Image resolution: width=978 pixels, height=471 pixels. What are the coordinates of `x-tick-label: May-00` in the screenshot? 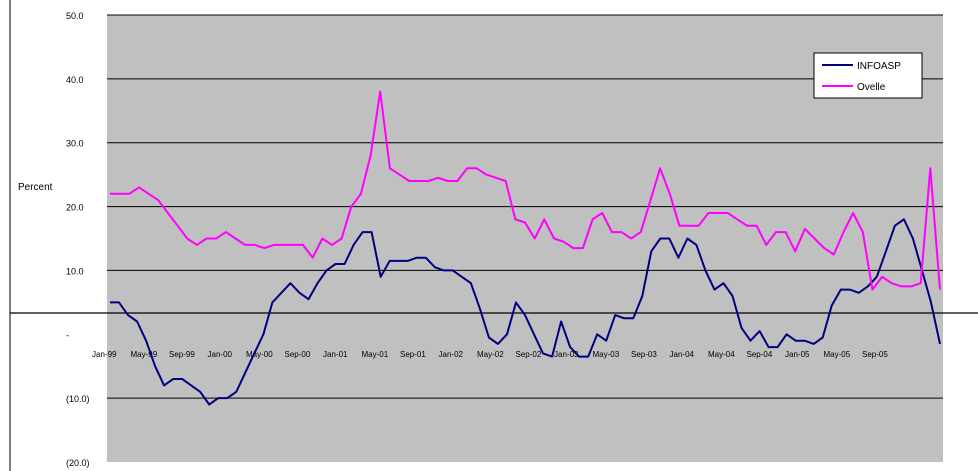 It's located at (259, 354).